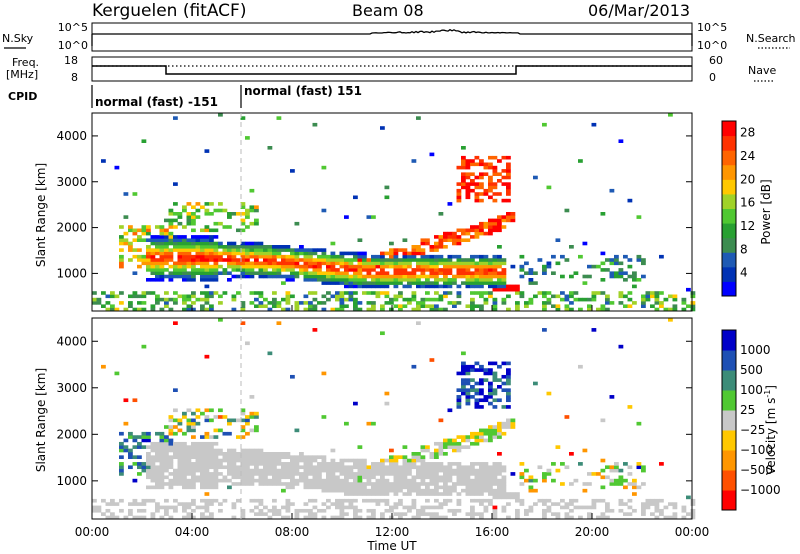  I want to click on power-cbar-swatch, so click(729, 158).